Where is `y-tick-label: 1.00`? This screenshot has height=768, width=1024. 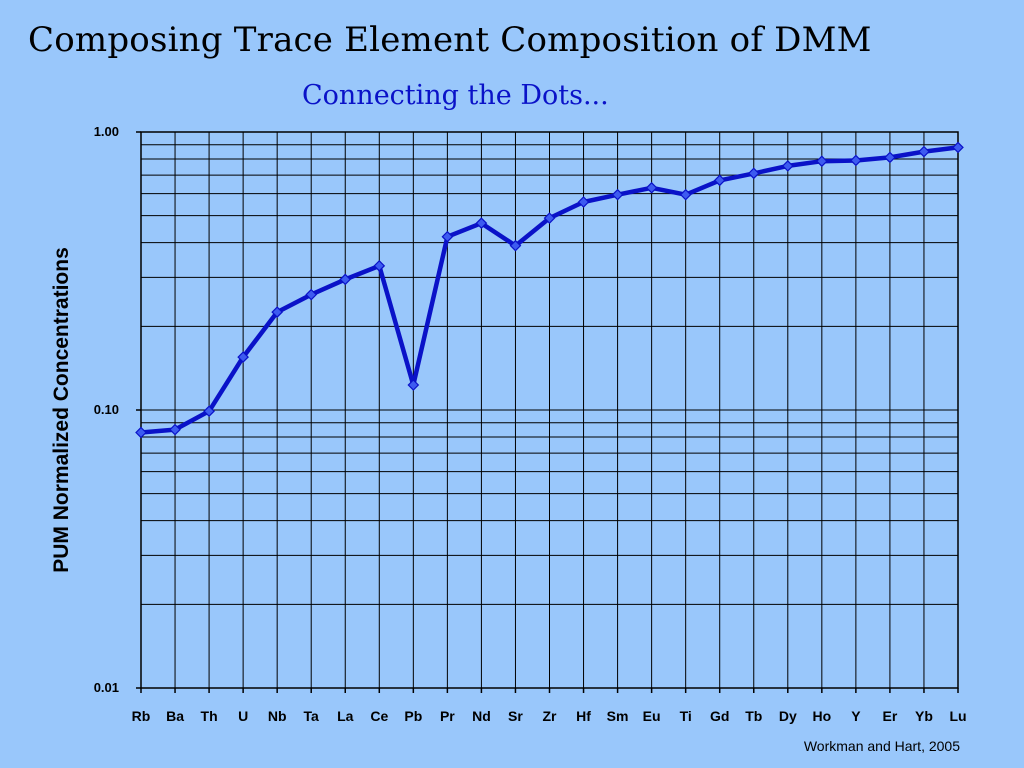
y-tick-label: 1.00 is located at coordinates (106, 131).